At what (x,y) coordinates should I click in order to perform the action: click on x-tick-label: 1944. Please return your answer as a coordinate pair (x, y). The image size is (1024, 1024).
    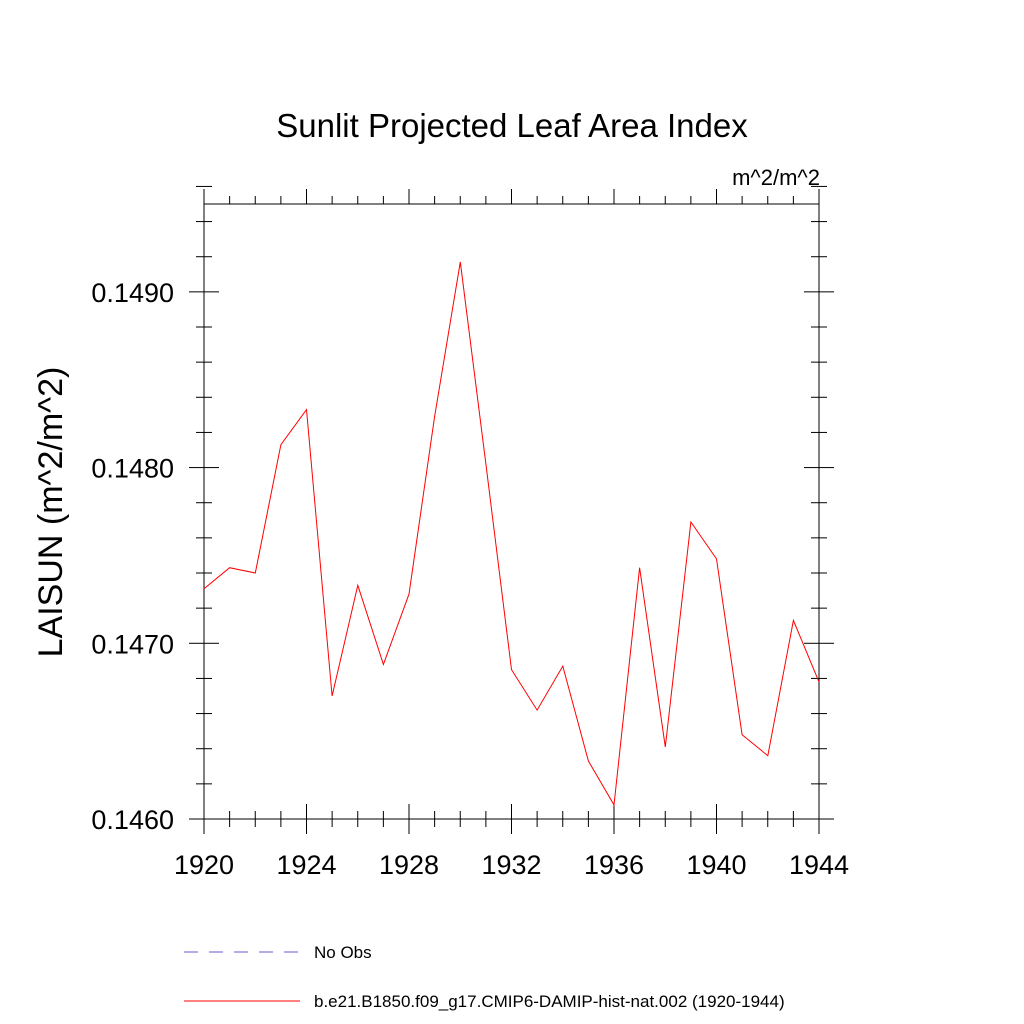
    Looking at the image, I should click on (819, 865).